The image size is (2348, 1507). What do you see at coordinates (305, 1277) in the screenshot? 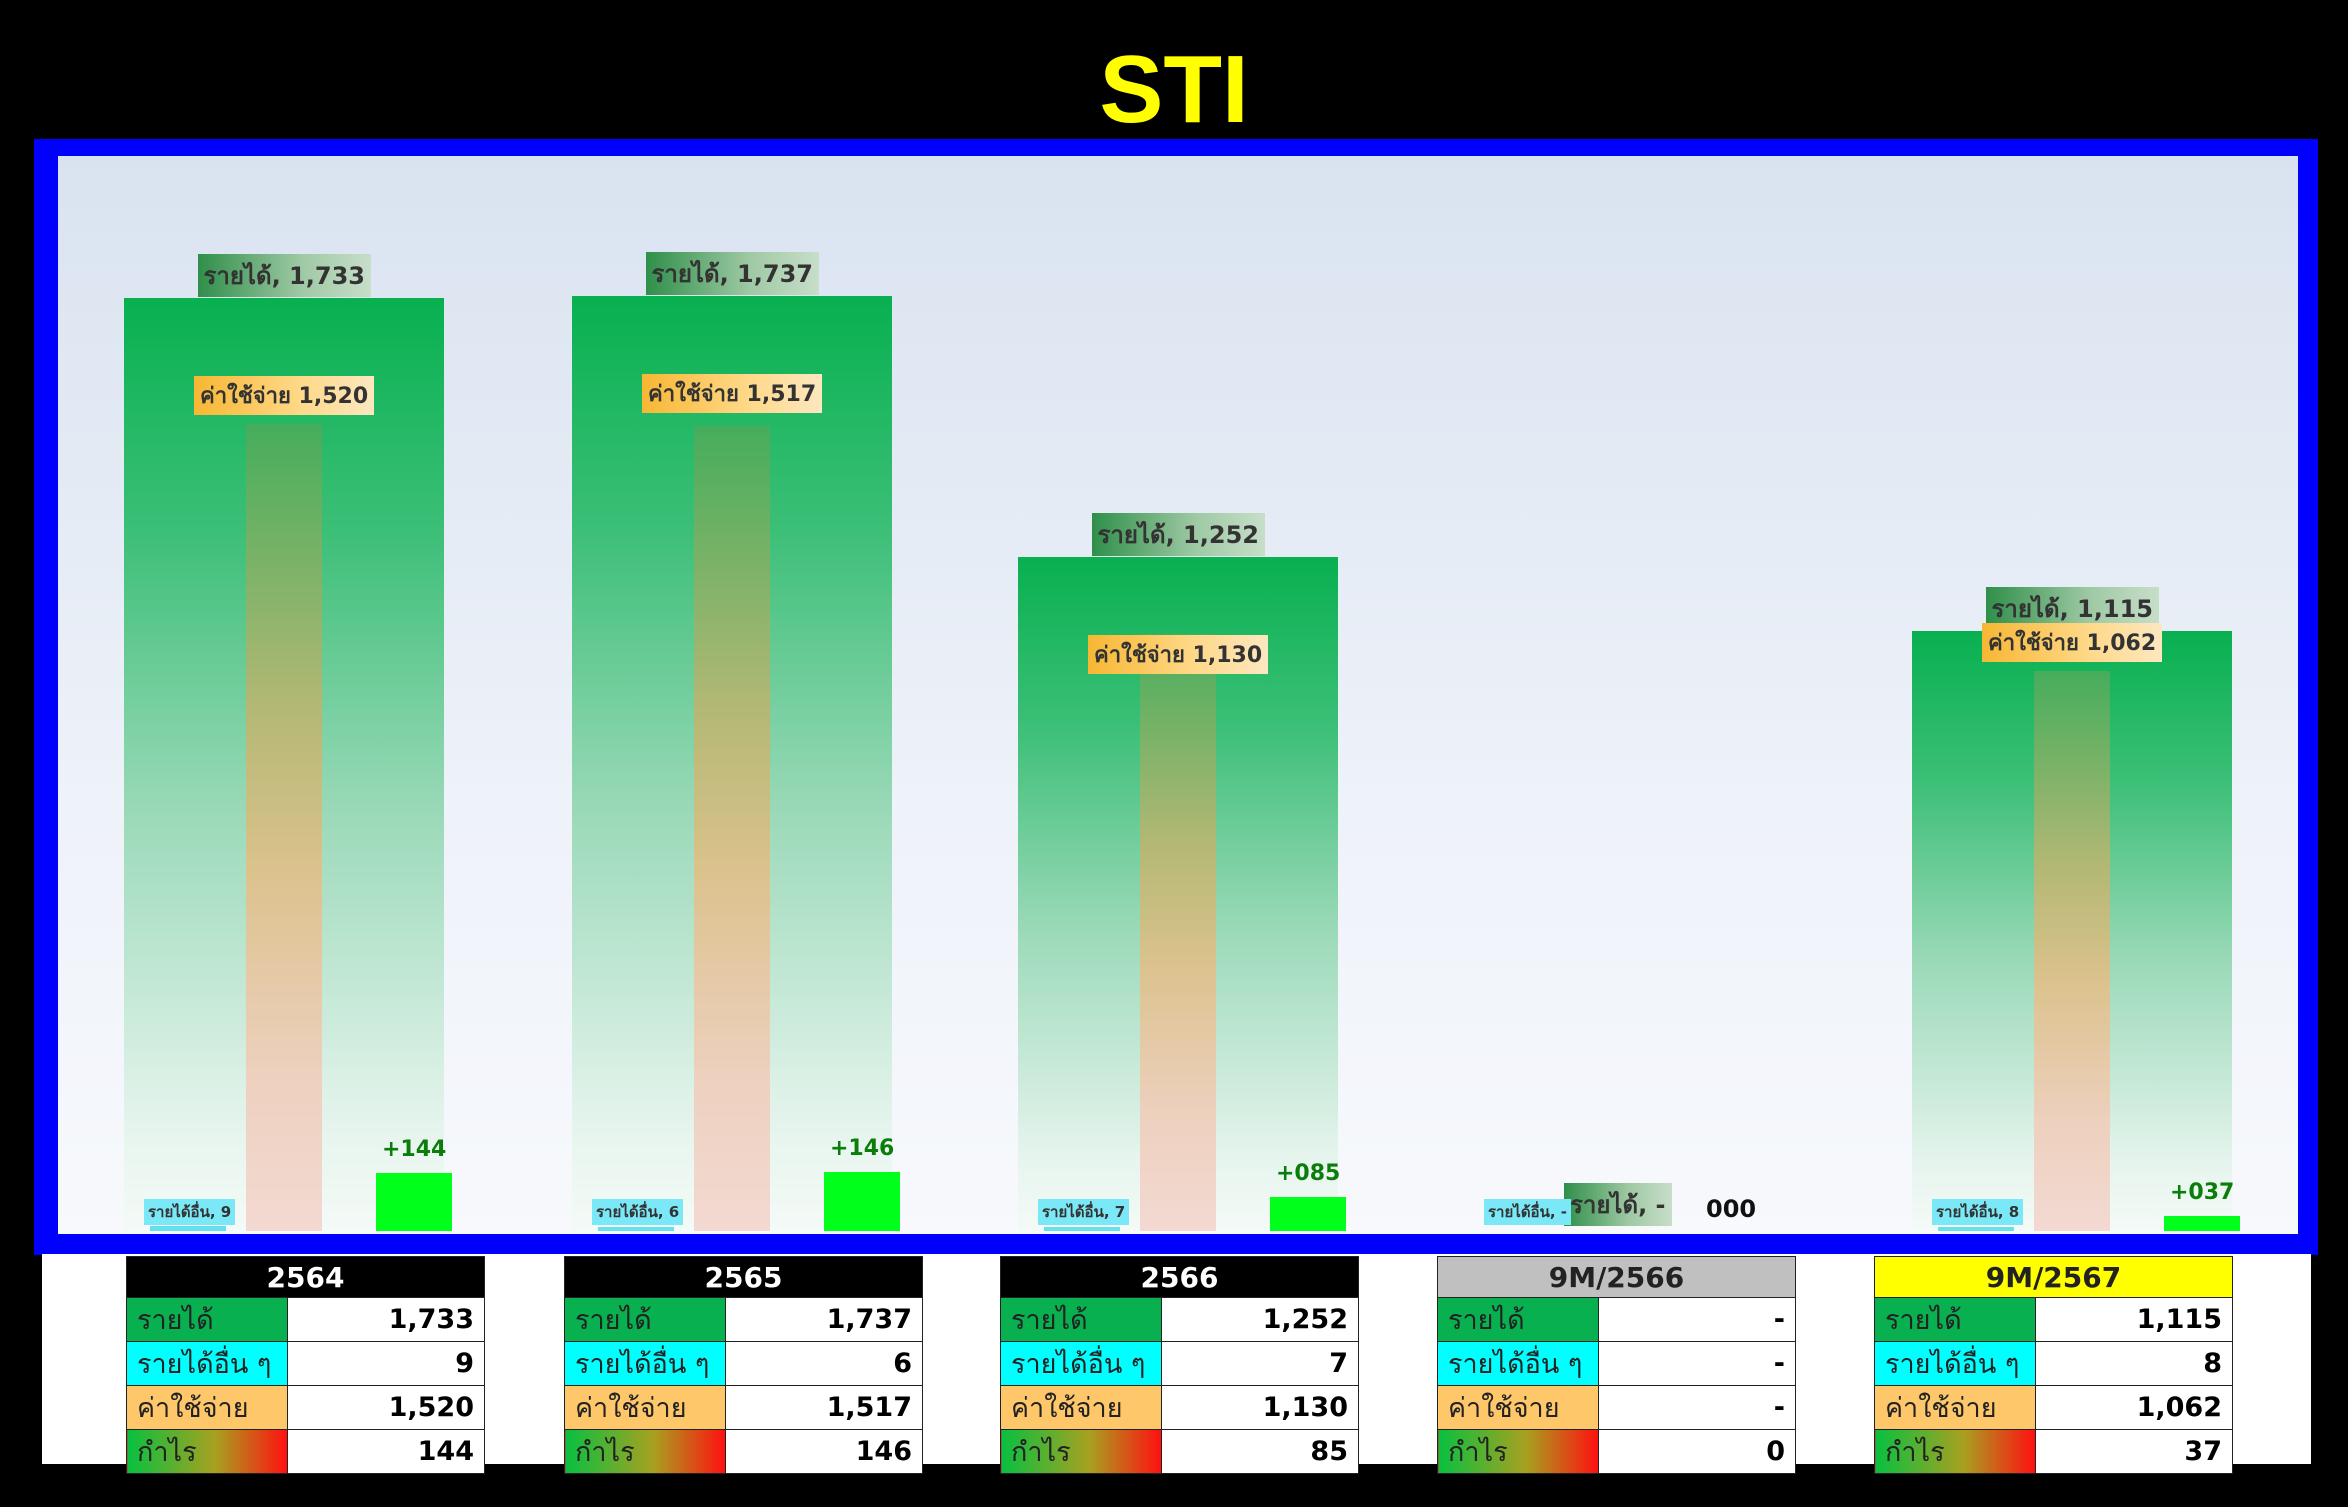
I see `table-header: 2564` at bounding box center [305, 1277].